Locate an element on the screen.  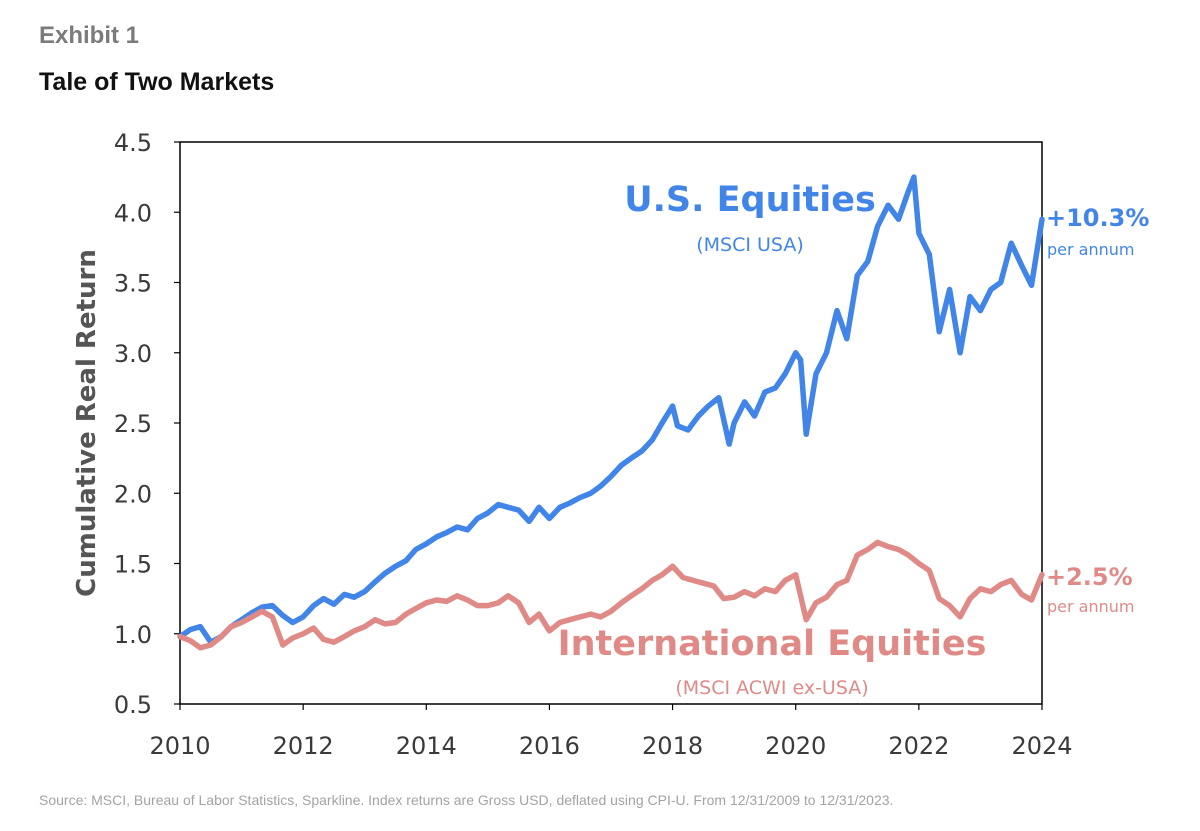
intl-end-sublabel: per annum is located at coordinates (1090, 606).